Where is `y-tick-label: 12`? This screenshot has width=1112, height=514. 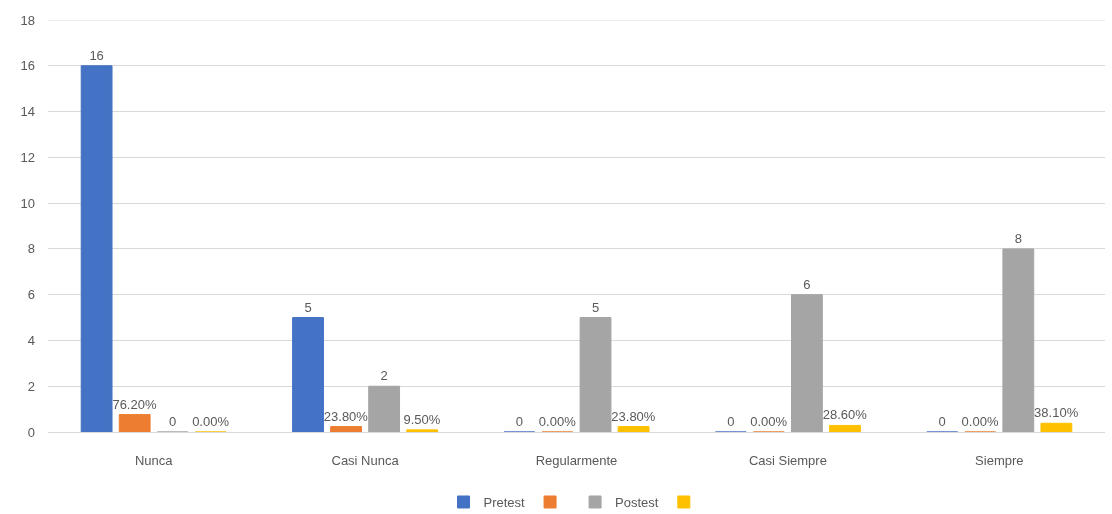 y-tick-label: 12 is located at coordinates (27, 157).